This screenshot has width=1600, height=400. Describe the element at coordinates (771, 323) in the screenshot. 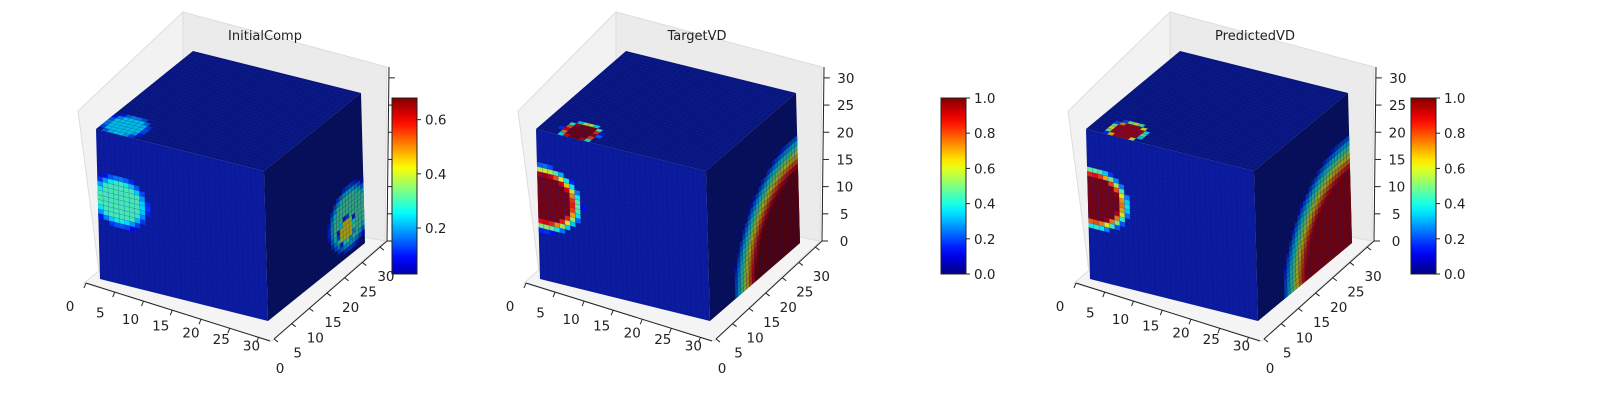

I see `y-tick-label: 15` at that location.